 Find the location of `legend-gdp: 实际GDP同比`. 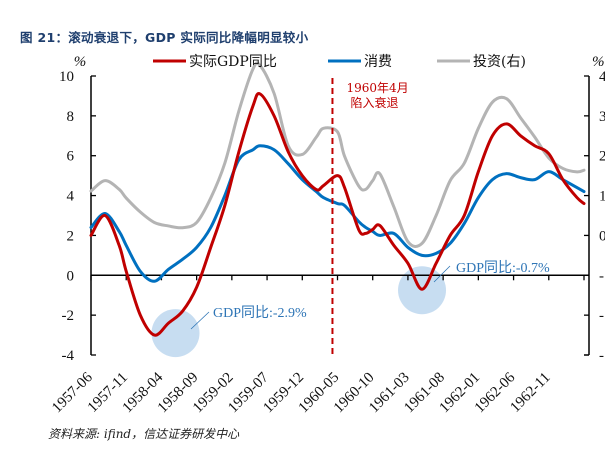

legend-gdp: 实际GDP同比 is located at coordinates (215, 62).